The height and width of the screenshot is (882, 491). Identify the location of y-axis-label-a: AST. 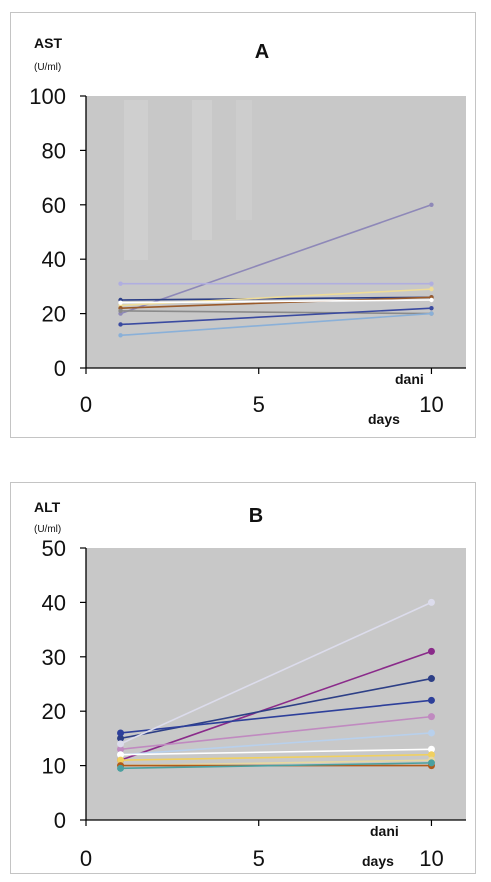
(48, 43).